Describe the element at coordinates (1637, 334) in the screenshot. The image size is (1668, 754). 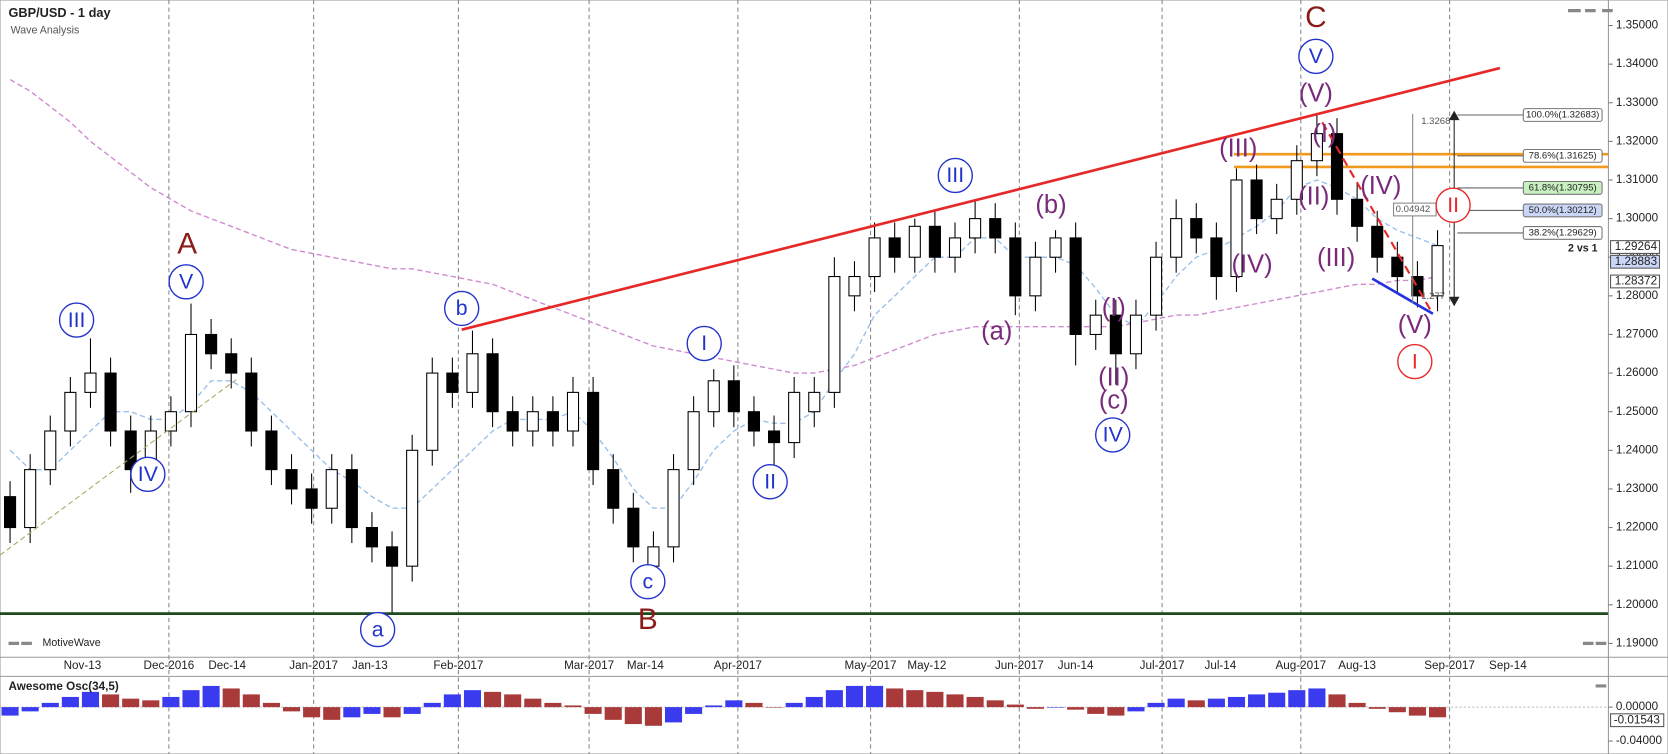
I see `y-tick-label: 1.27000` at that location.